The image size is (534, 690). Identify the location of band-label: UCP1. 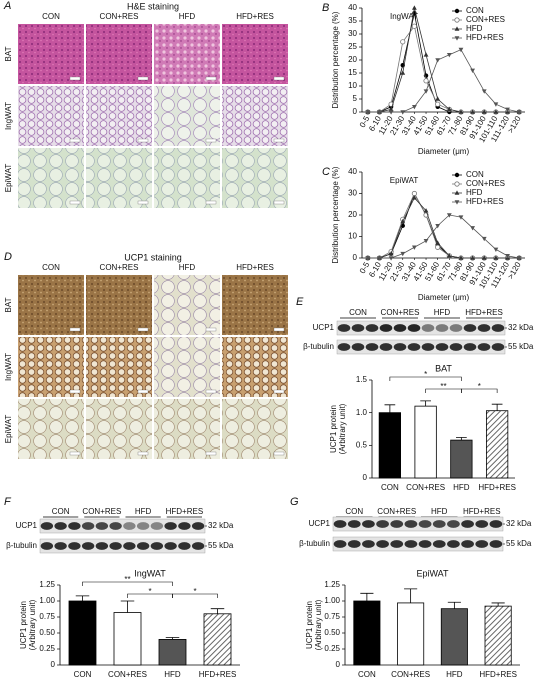
(27, 525).